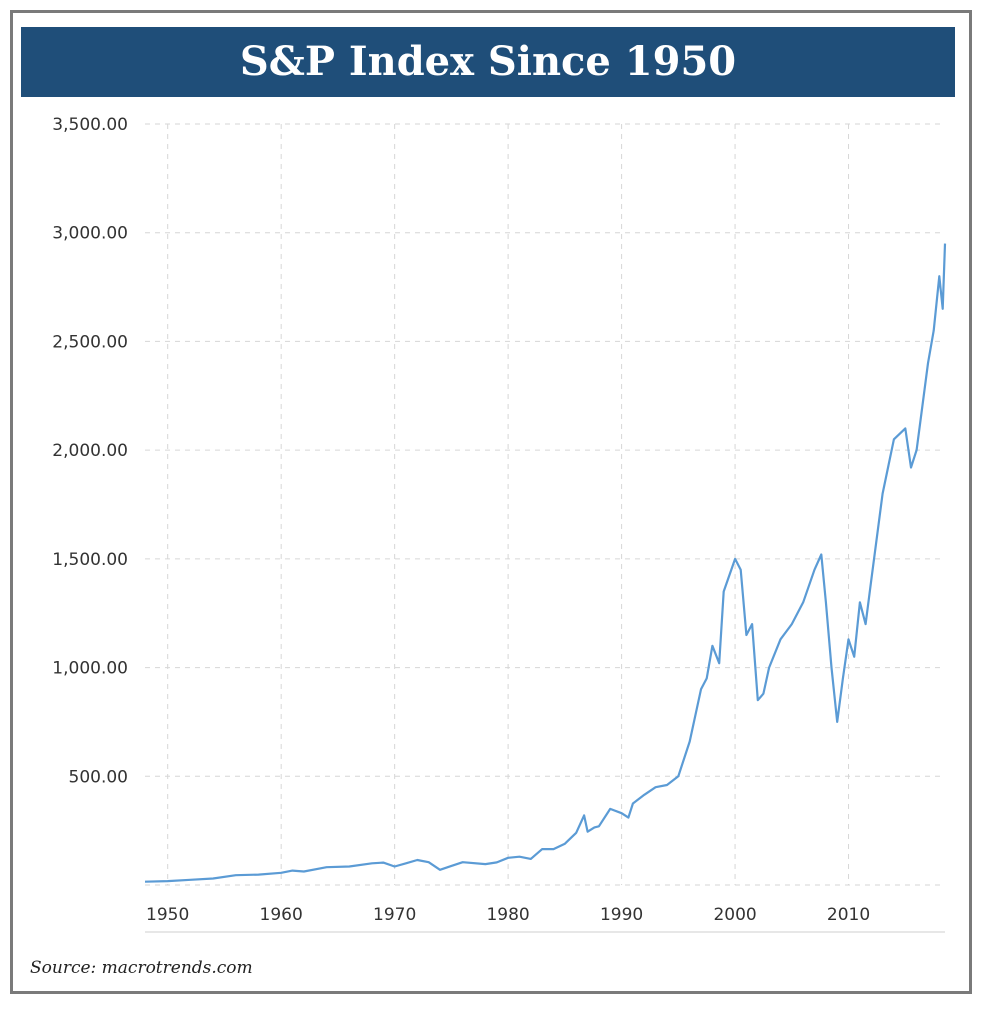  I want to click on x-tick-label: 1970, so click(394, 915).